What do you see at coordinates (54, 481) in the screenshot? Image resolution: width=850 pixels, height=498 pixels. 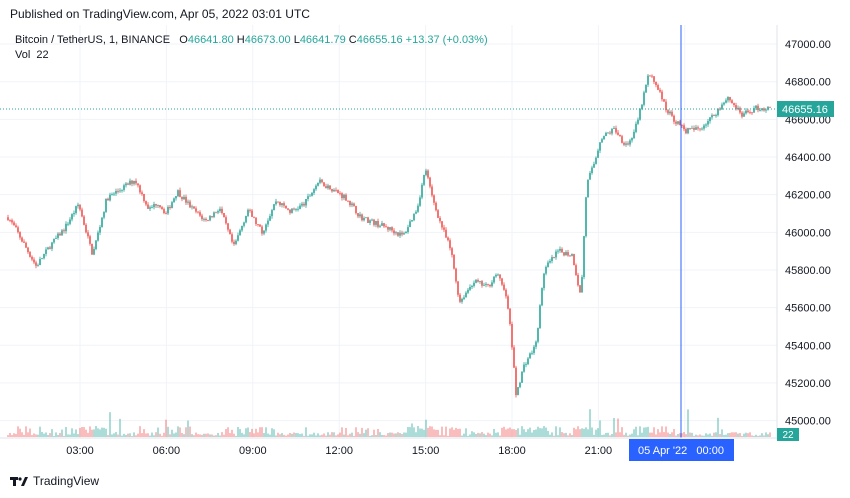 I see `footer-brand: TradingView` at bounding box center [54, 481].